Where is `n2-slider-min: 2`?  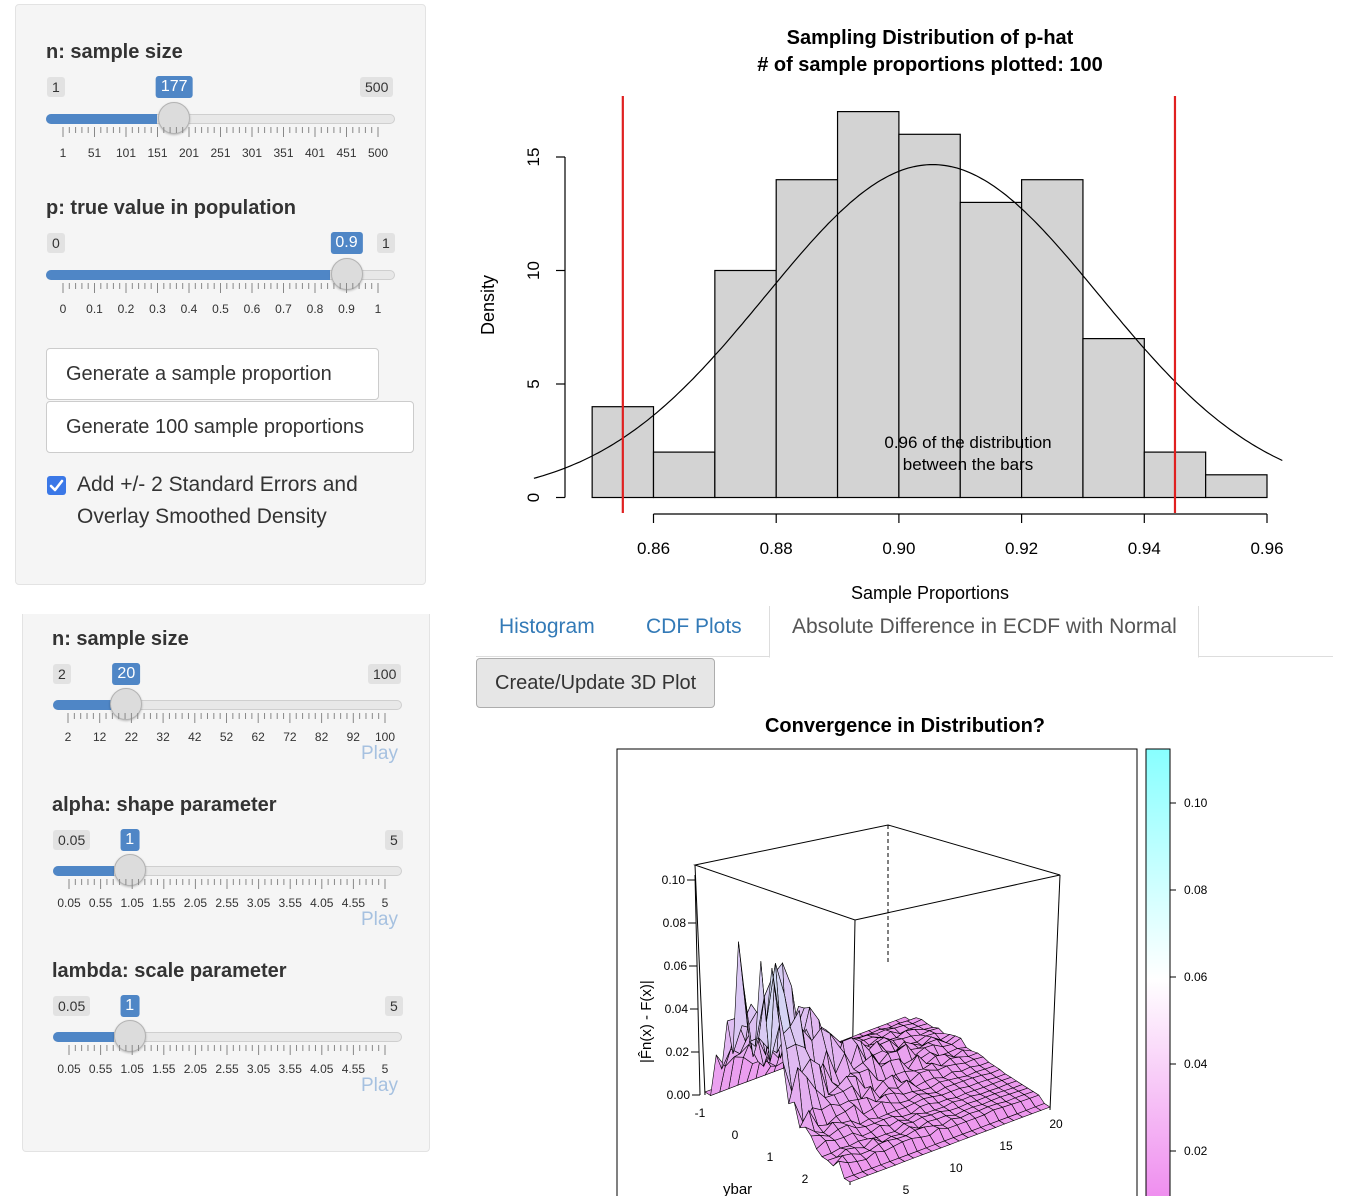
n2-slider-min: 2 is located at coordinates (62, 674).